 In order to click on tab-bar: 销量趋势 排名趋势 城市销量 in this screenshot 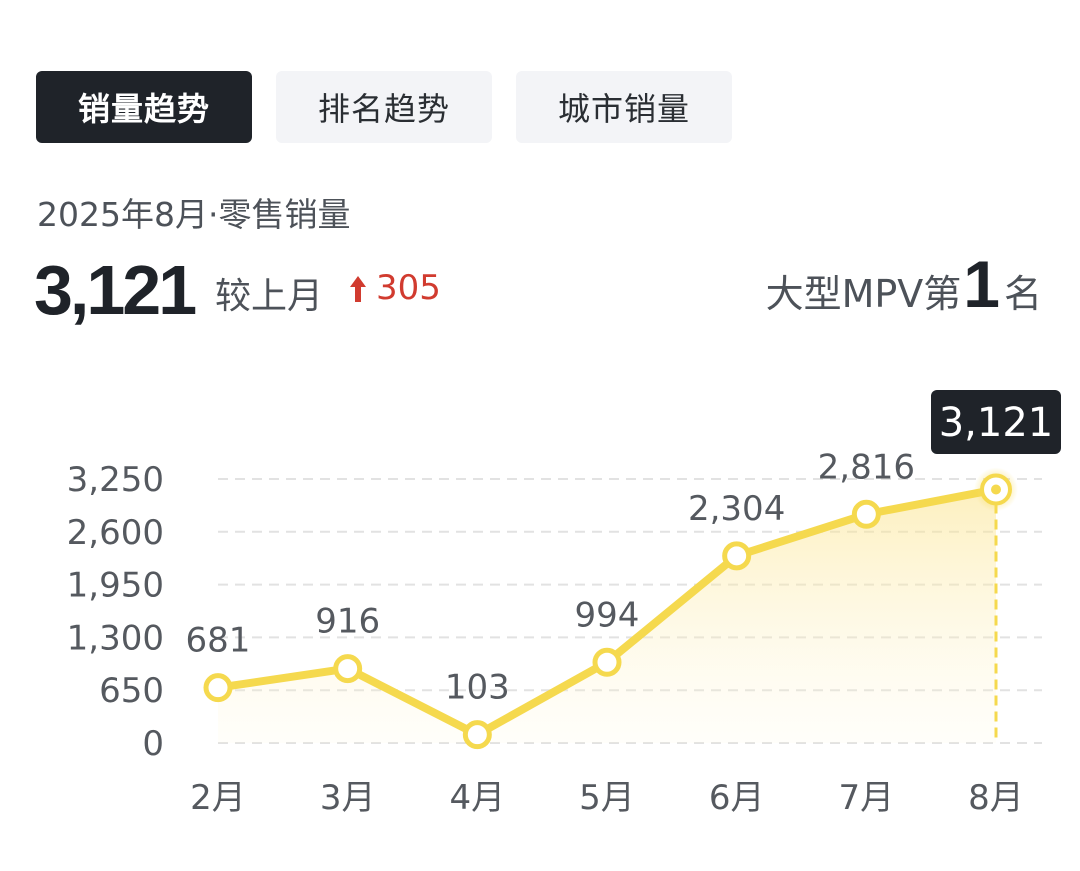, I will do `click(384, 107)`.